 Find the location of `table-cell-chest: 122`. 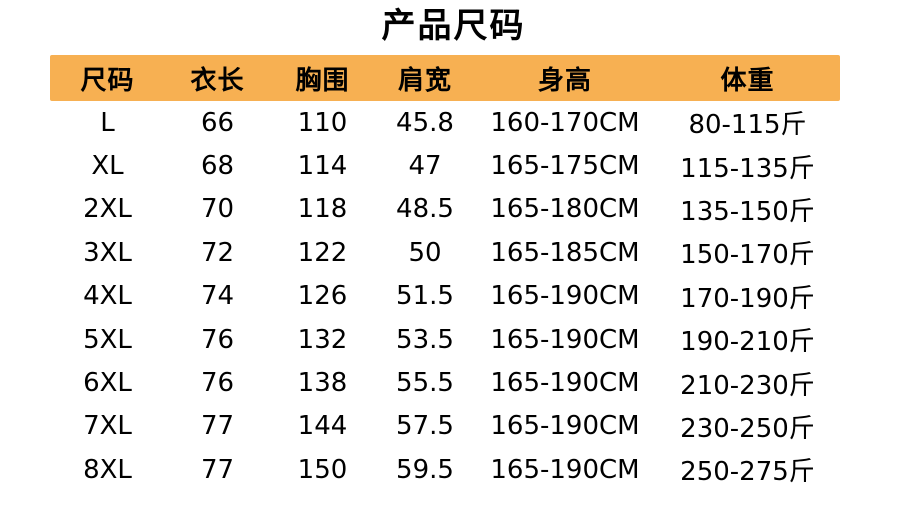

table-cell-chest: 122 is located at coordinates (322, 252).